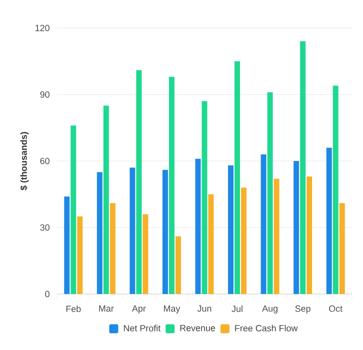 Image resolution: width=363 pixels, height=350 pixels. I want to click on y-axis-title: $ (thousands), so click(24, 161).